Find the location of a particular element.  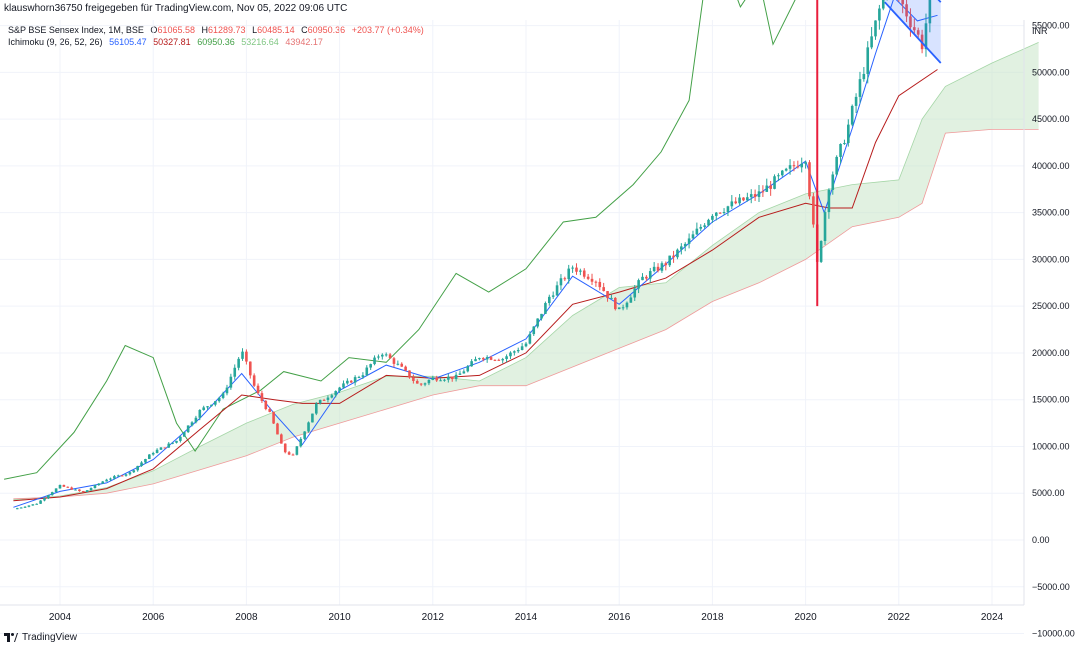

x-tick-label: 2006 is located at coordinates (153, 617).